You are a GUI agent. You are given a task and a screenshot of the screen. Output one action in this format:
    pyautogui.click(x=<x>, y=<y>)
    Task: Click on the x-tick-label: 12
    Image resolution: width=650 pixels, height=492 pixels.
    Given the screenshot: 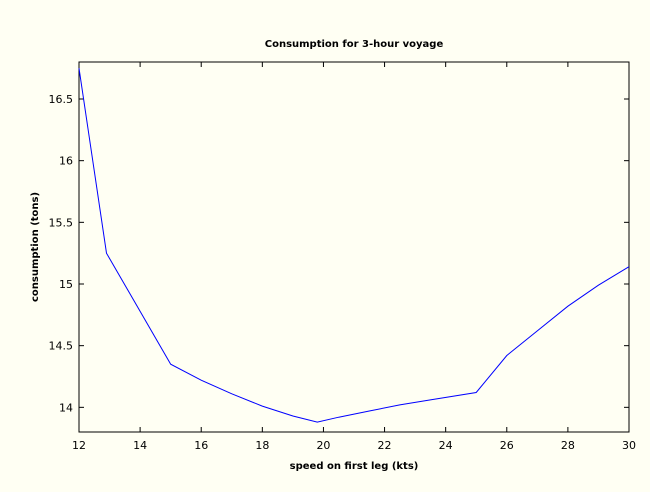 What is the action you would take?
    pyautogui.click(x=79, y=445)
    